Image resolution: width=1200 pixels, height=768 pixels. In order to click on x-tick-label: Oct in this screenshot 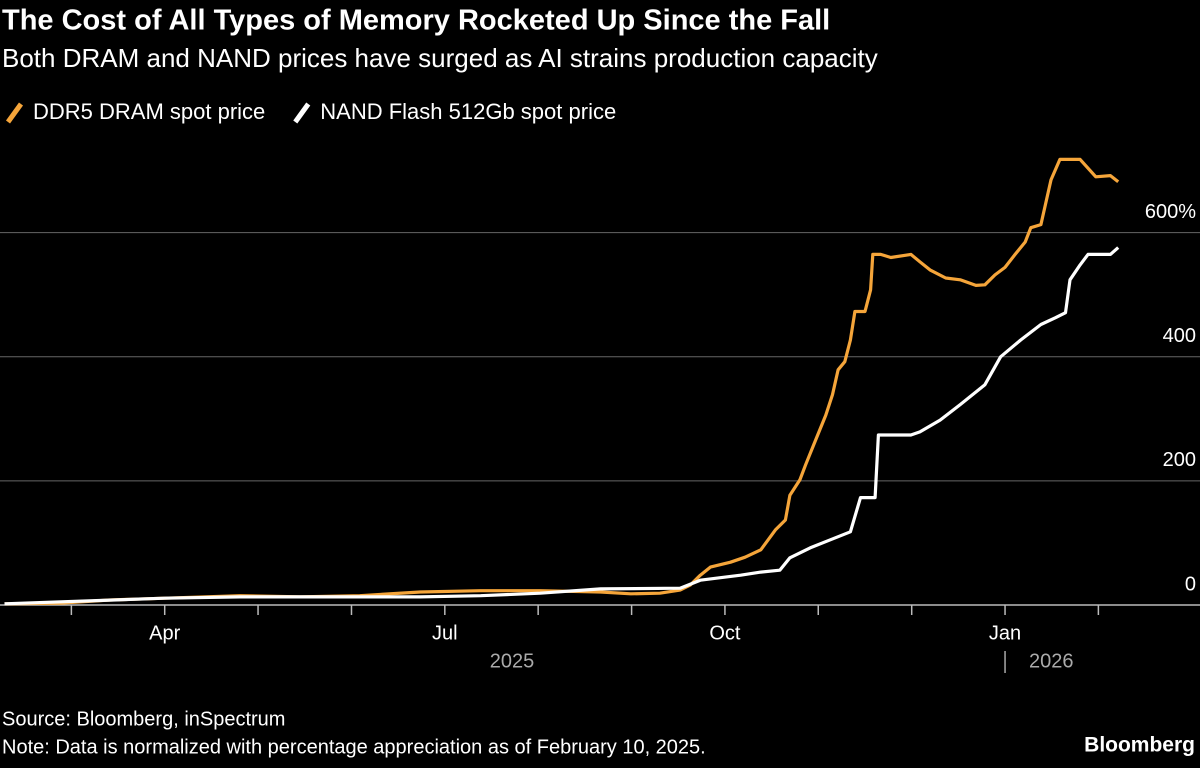, I will do `click(725, 633)`.